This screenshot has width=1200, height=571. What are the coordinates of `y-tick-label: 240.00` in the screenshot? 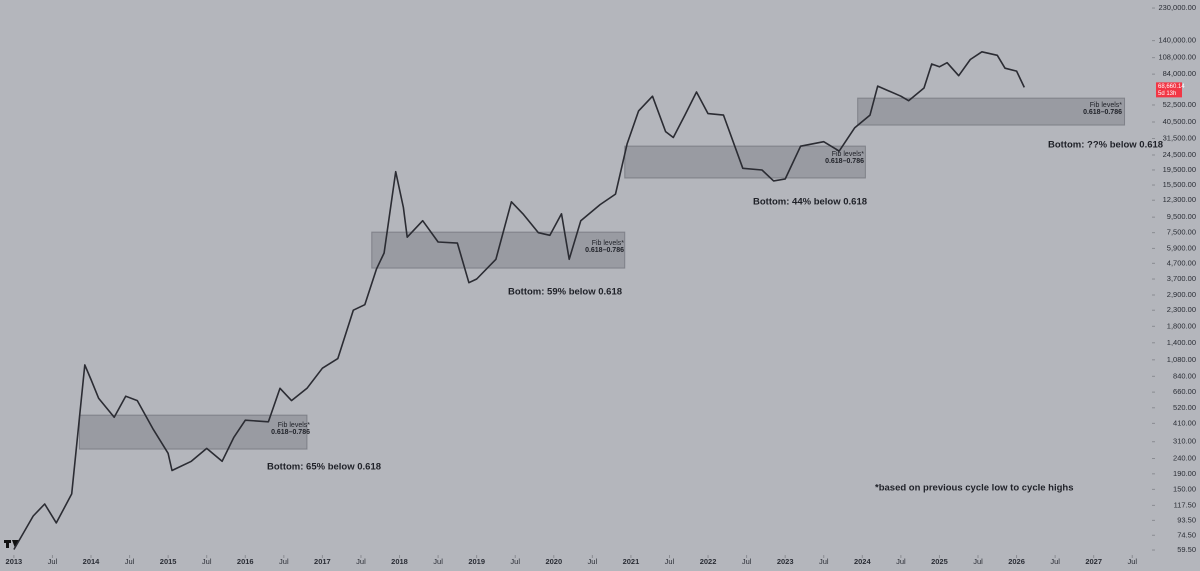 It's located at (1184, 457).